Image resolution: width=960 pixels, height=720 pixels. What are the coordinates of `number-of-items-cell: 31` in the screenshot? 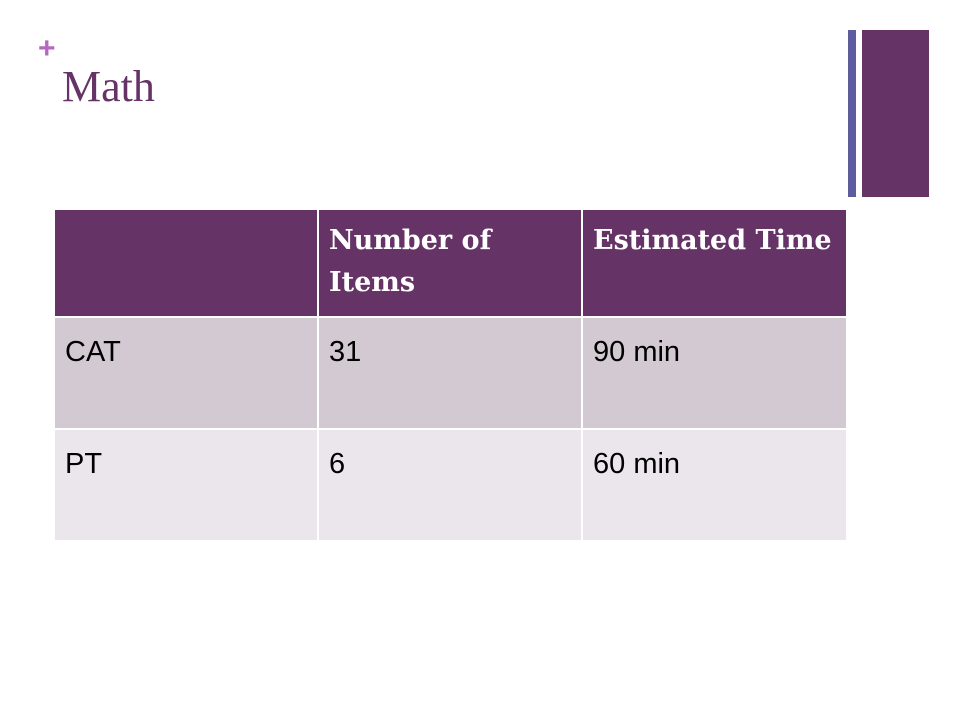 It's located at (450, 373).